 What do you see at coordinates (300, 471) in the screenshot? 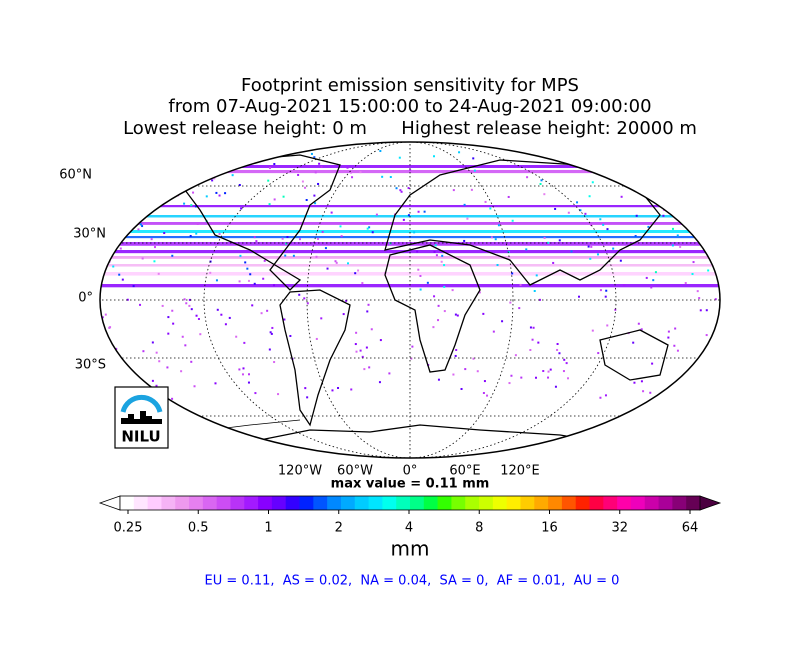
I see `lon-label: 120°W` at bounding box center [300, 471].